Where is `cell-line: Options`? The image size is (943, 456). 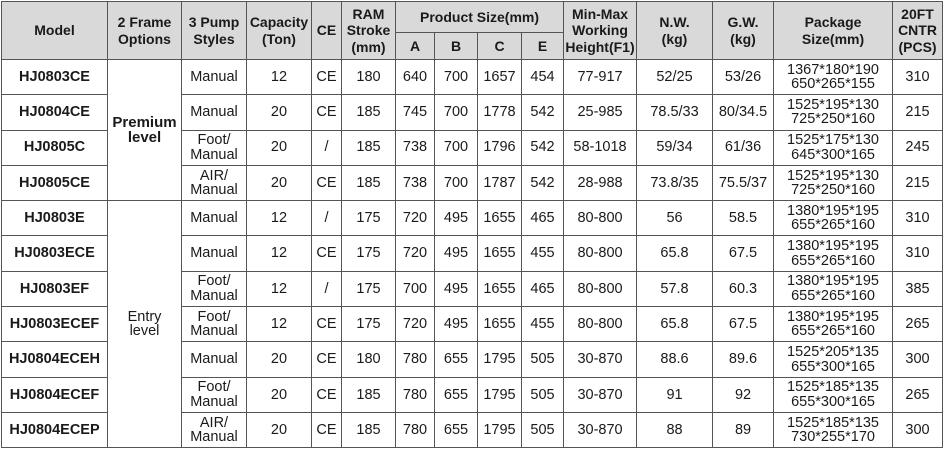
cell-line: Options is located at coordinates (144, 38).